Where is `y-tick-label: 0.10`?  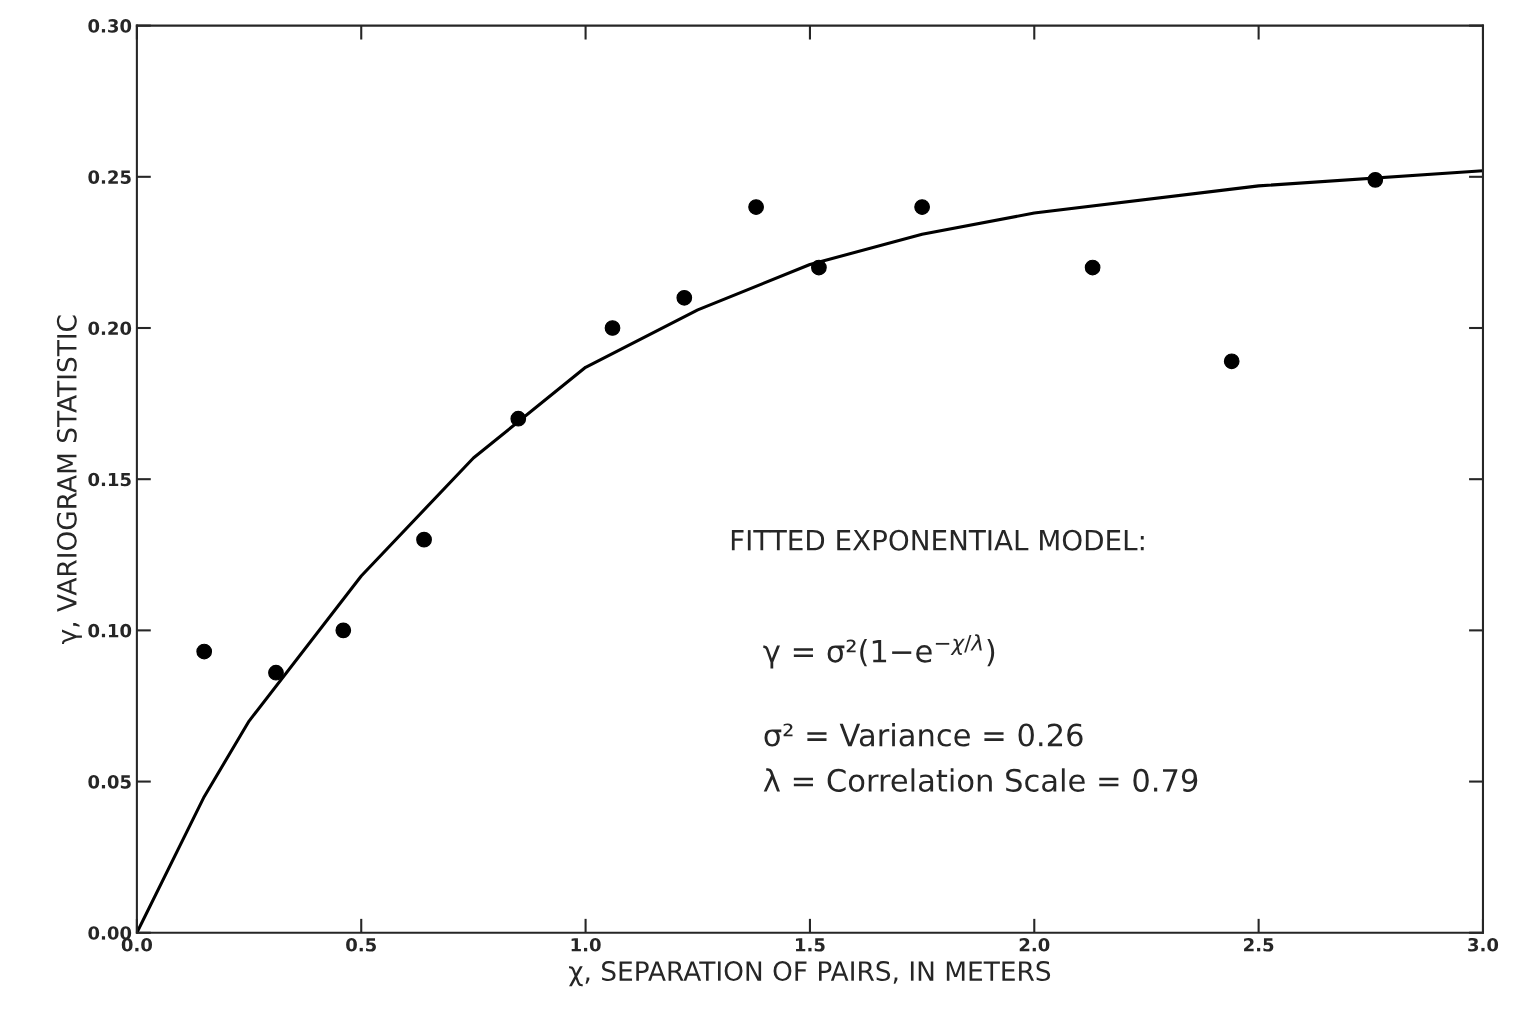
y-tick-label: 0.10 is located at coordinates (110, 630).